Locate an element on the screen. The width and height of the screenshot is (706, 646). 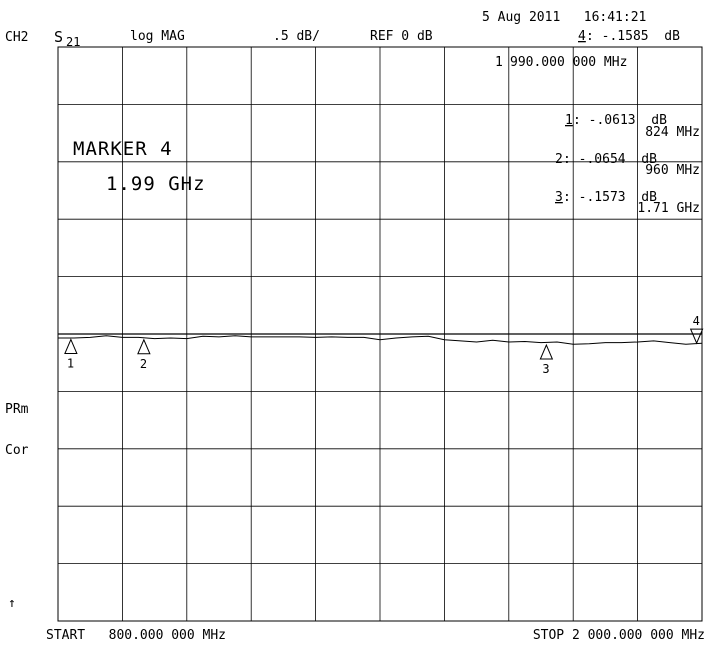
marker-readout-2: 2 : -.0654 dB 960 MHz is located at coordinates (627, 165).